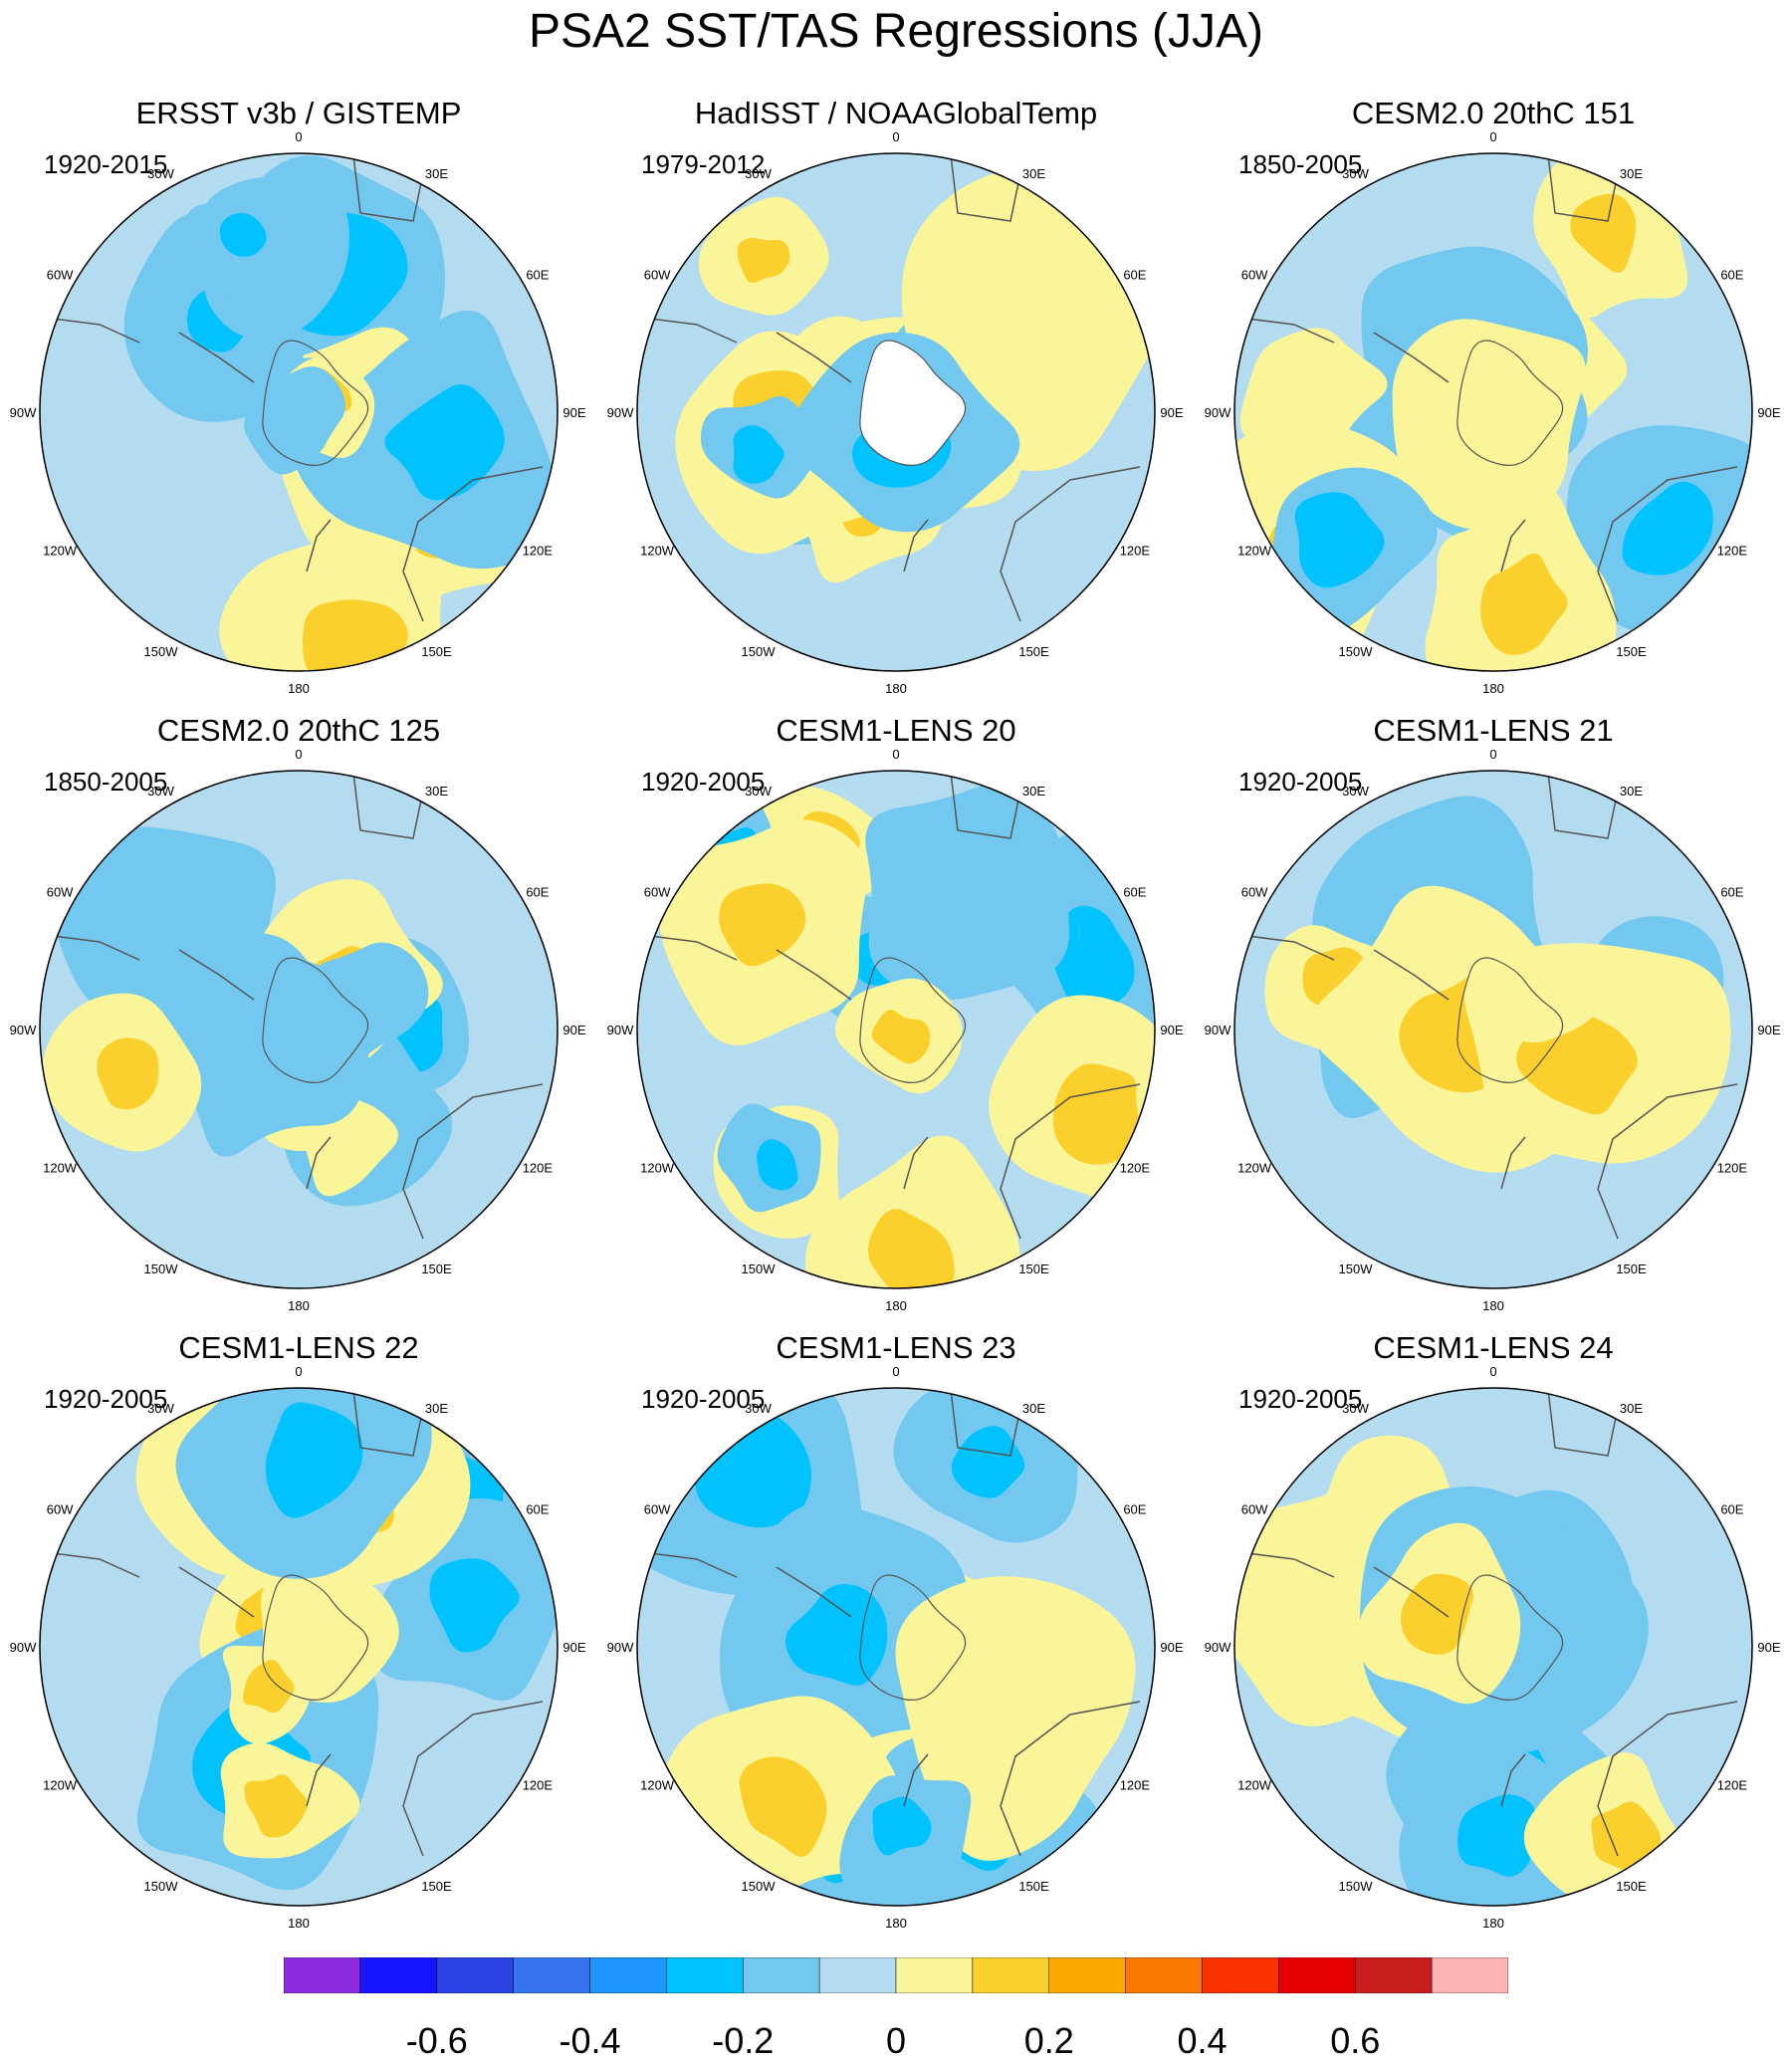 Image resolution: width=1792 pixels, height=2061 pixels. Describe the element at coordinates (1493, 113) in the screenshot. I see `panel-title: CESM2.0 20thC 151` at that location.